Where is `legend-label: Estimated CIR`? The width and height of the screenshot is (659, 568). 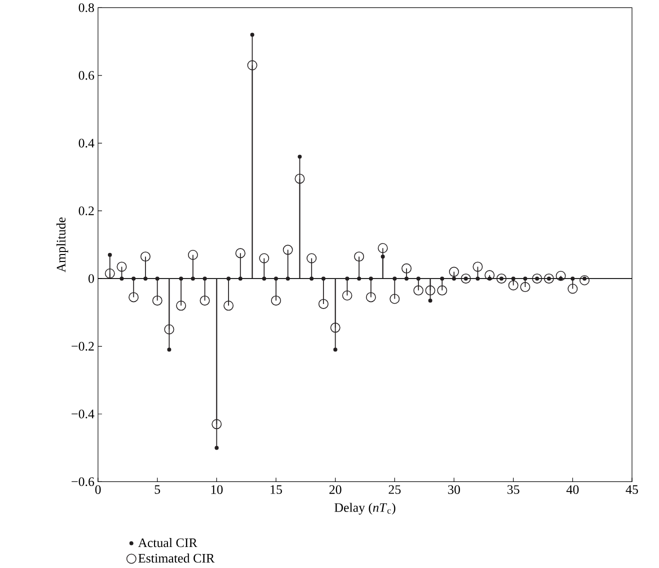
legend-label: Estimated CIR is located at coordinates (176, 558).